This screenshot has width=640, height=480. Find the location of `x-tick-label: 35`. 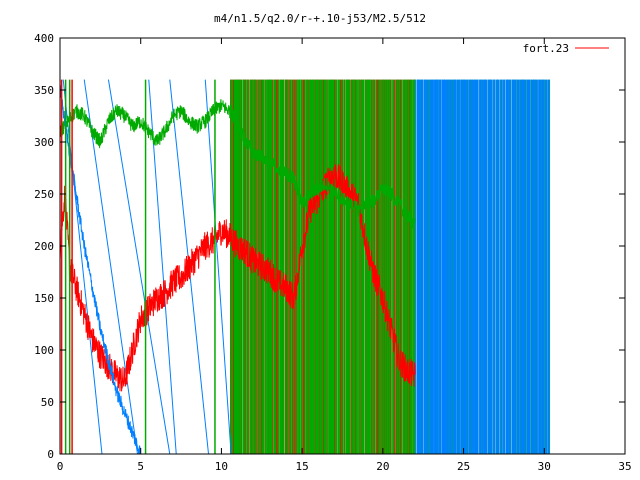

x-tick-label: 35 is located at coordinates (624, 466).